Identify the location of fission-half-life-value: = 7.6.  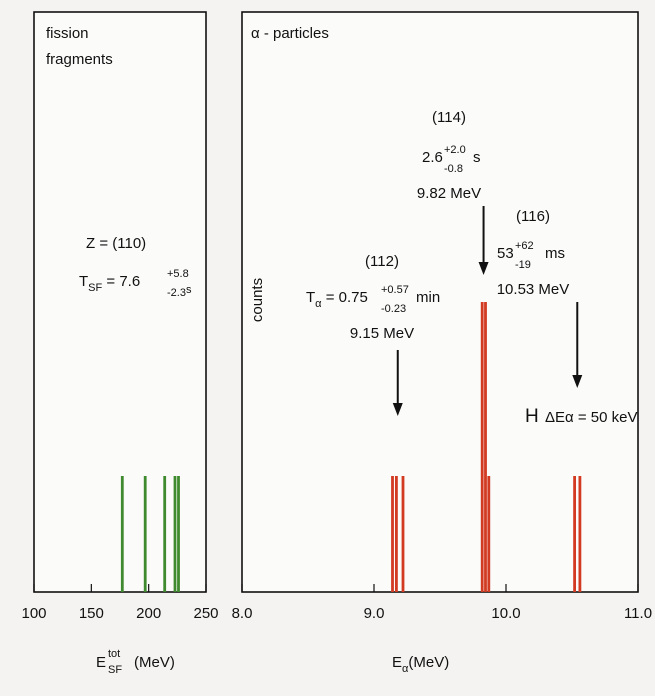
(121, 281).